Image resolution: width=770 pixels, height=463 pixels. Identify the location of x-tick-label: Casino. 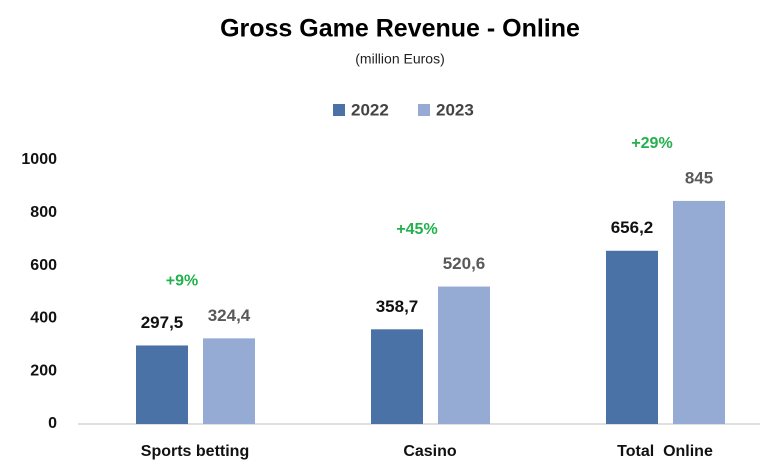
(430, 451).